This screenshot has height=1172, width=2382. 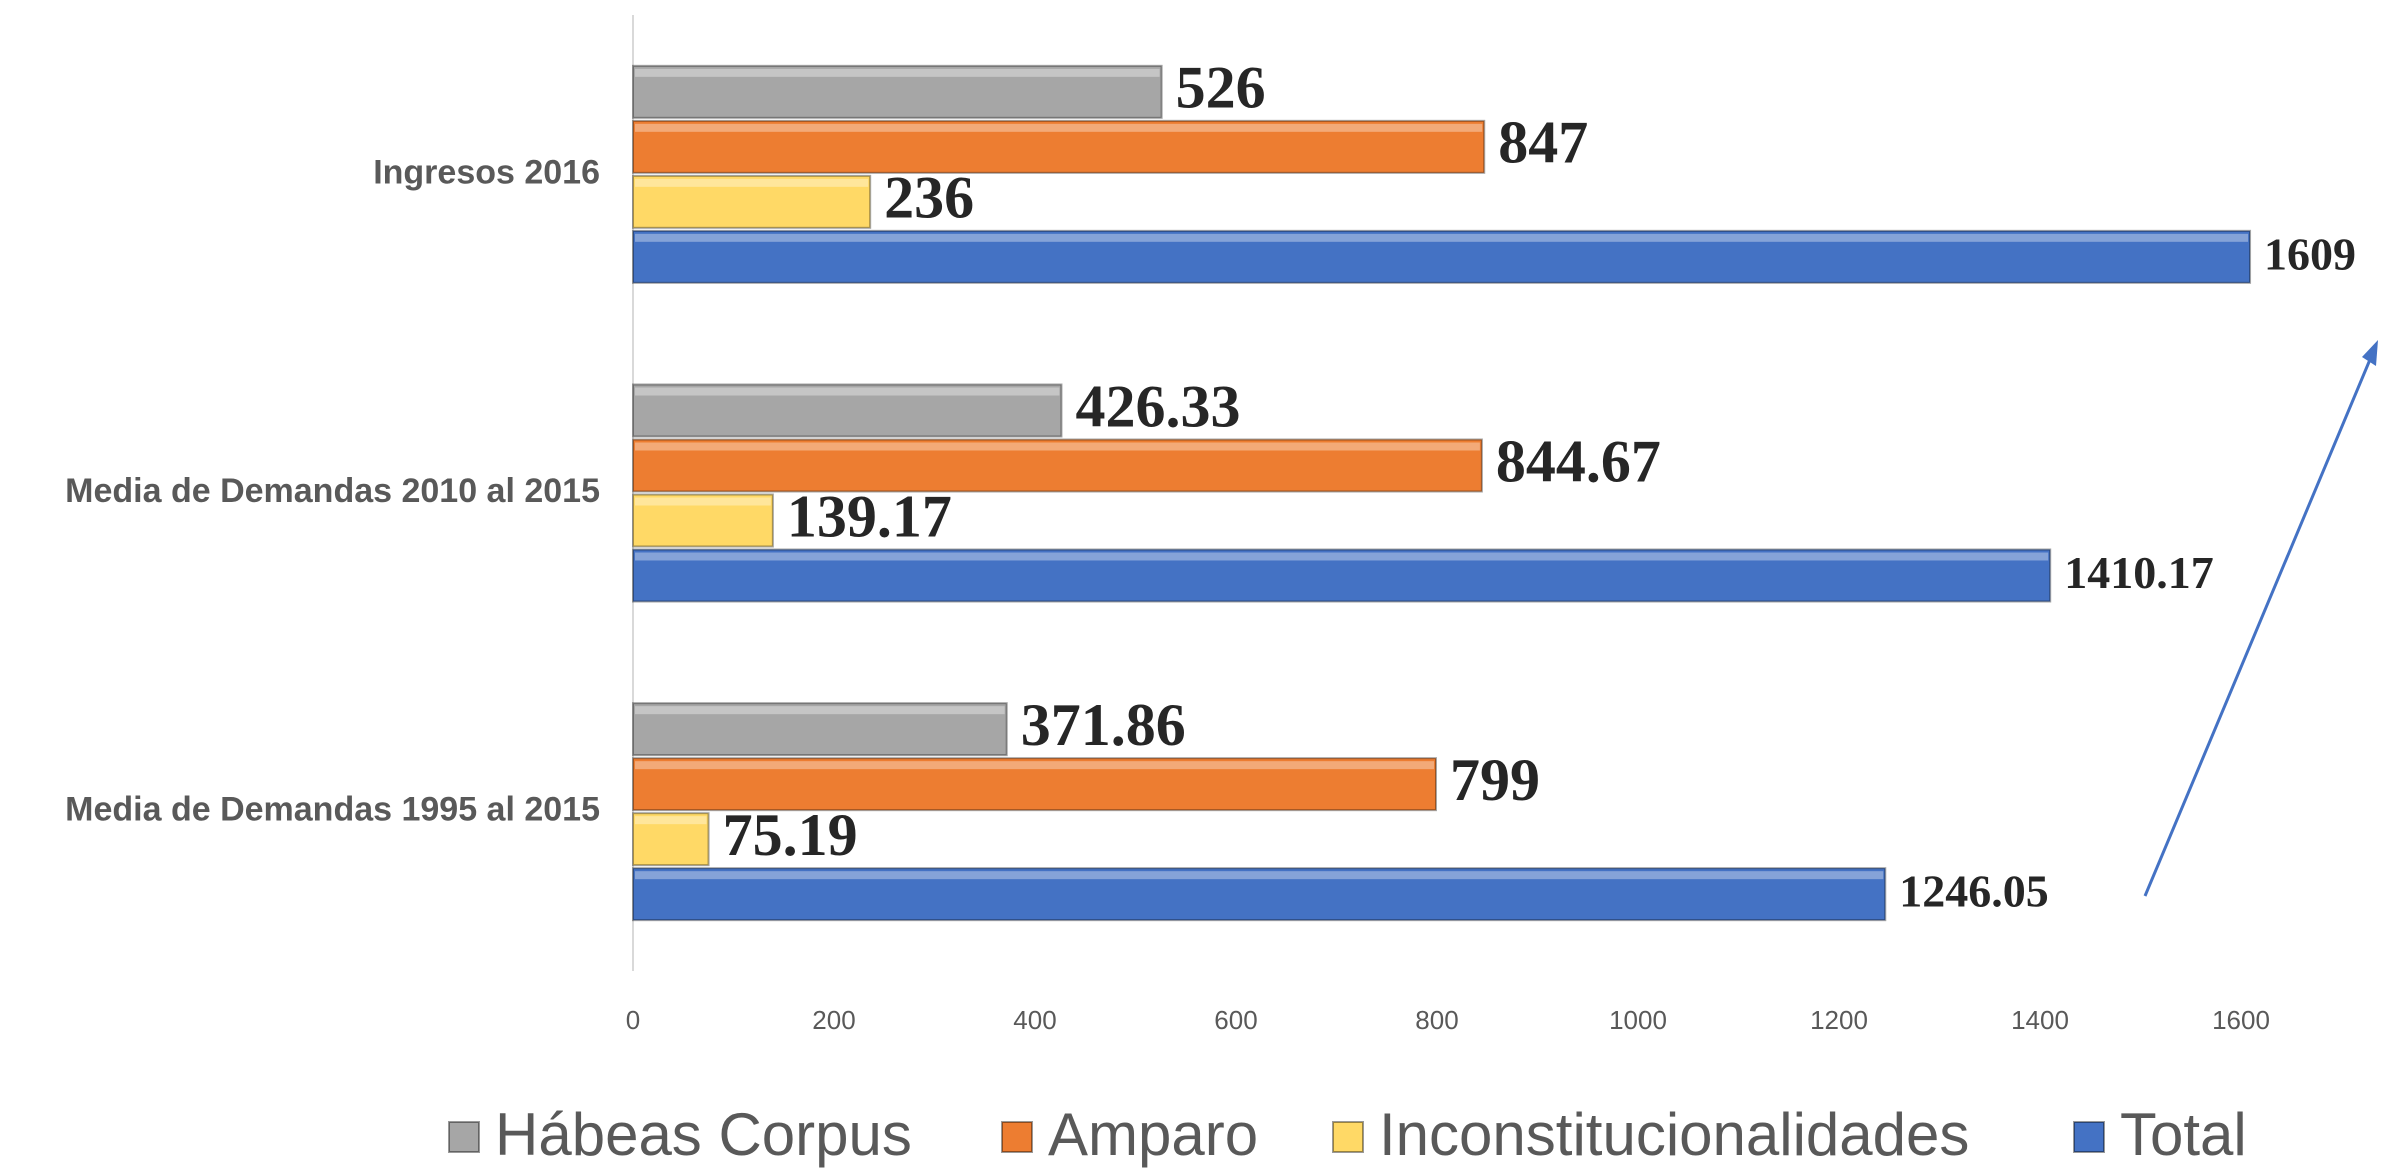 I want to click on x-tick-label: 1400, so click(x=2040, y=1020).